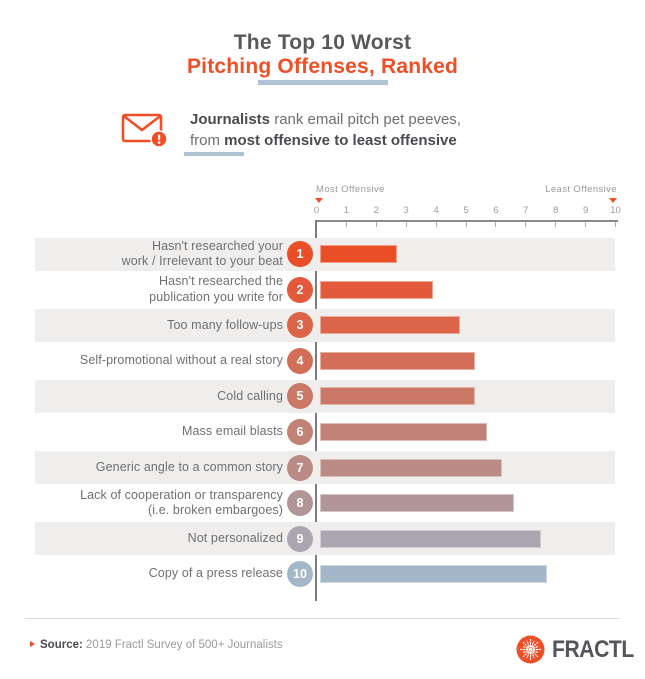 This screenshot has width=645, height=679. Describe the element at coordinates (230, 119) in the screenshot. I see `subtitle-bold-journalists: Journalists` at that location.